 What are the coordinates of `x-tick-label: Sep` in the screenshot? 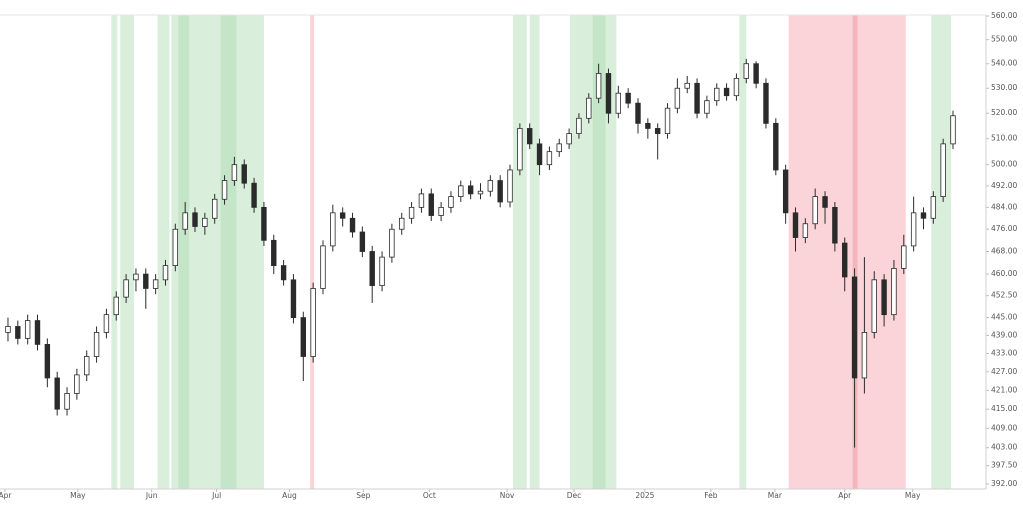 It's located at (363, 495).